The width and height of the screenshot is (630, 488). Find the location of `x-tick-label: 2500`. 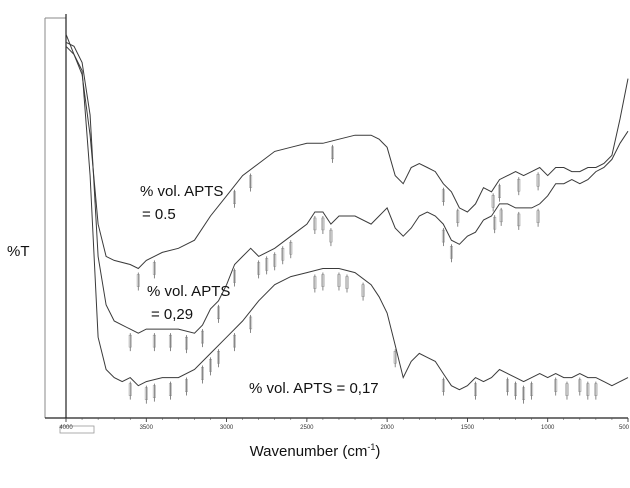

x-tick-label: 2500 is located at coordinates (307, 428).